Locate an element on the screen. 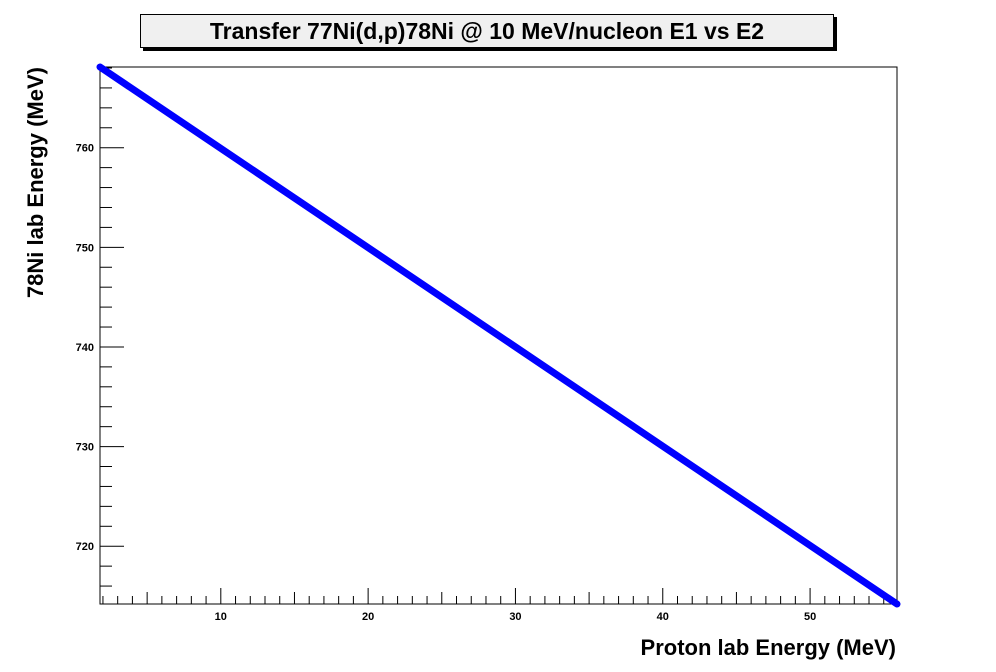 The image size is (996, 672). y-tick-label: 760 is located at coordinates (85, 149).